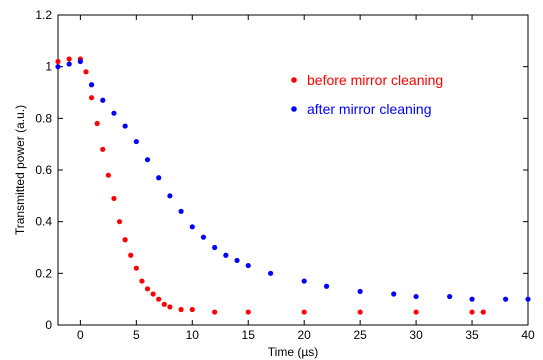 This screenshot has width=543, height=360. Describe the element at coordinates (20, 170) in the screenshot. I see `y-axis-title: Transmitted power (a.u.)` at that location.